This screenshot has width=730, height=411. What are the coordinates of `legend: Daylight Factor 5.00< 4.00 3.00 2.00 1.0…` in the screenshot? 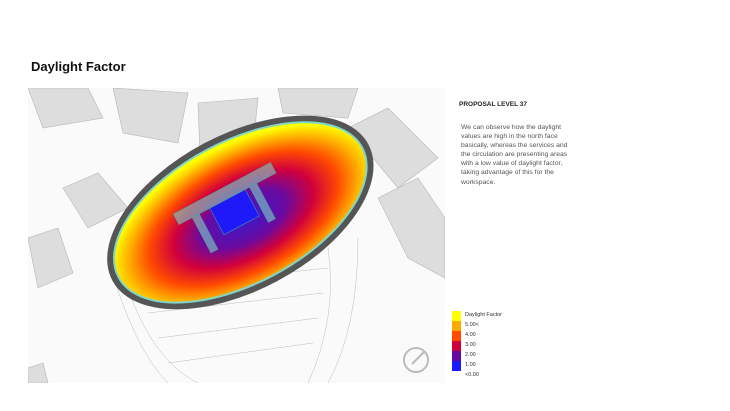 It's located at (477, 344).